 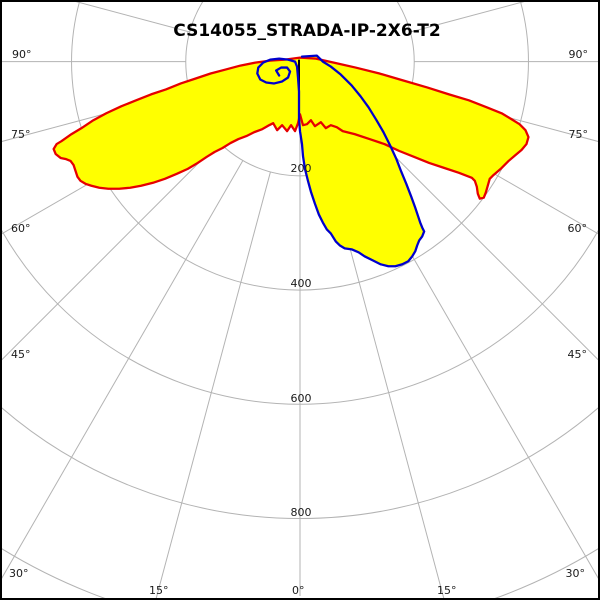 I want to click on intensity-tick-label: 600, so click(x=301, y=398).